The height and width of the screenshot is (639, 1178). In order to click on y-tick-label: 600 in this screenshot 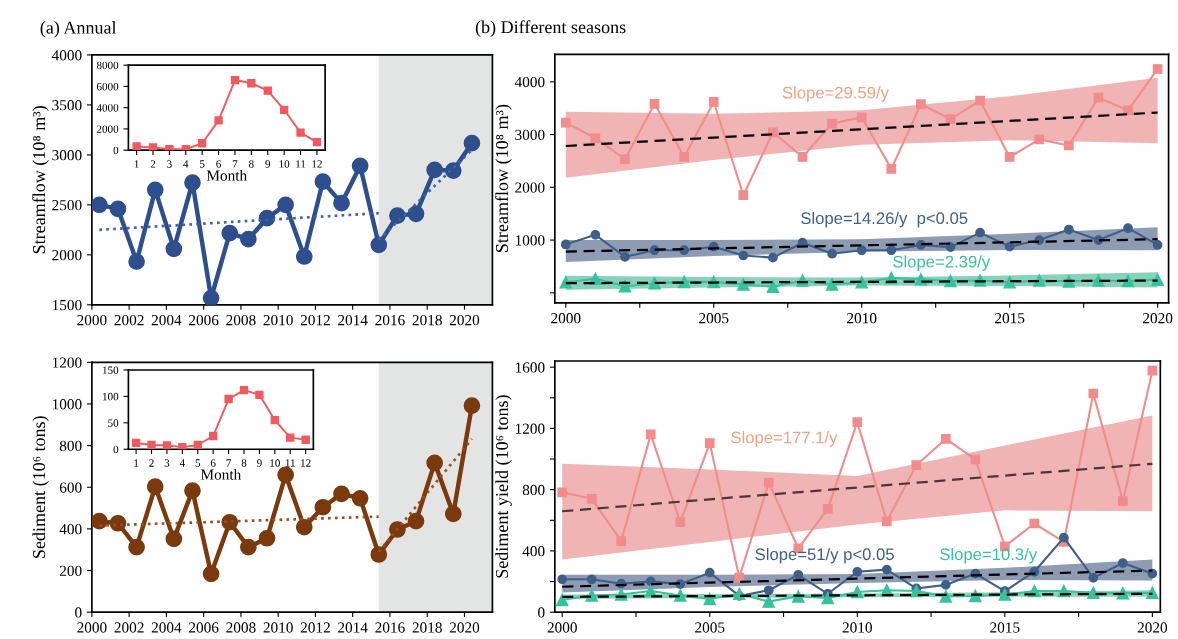, I will do `click(70, 487)`.